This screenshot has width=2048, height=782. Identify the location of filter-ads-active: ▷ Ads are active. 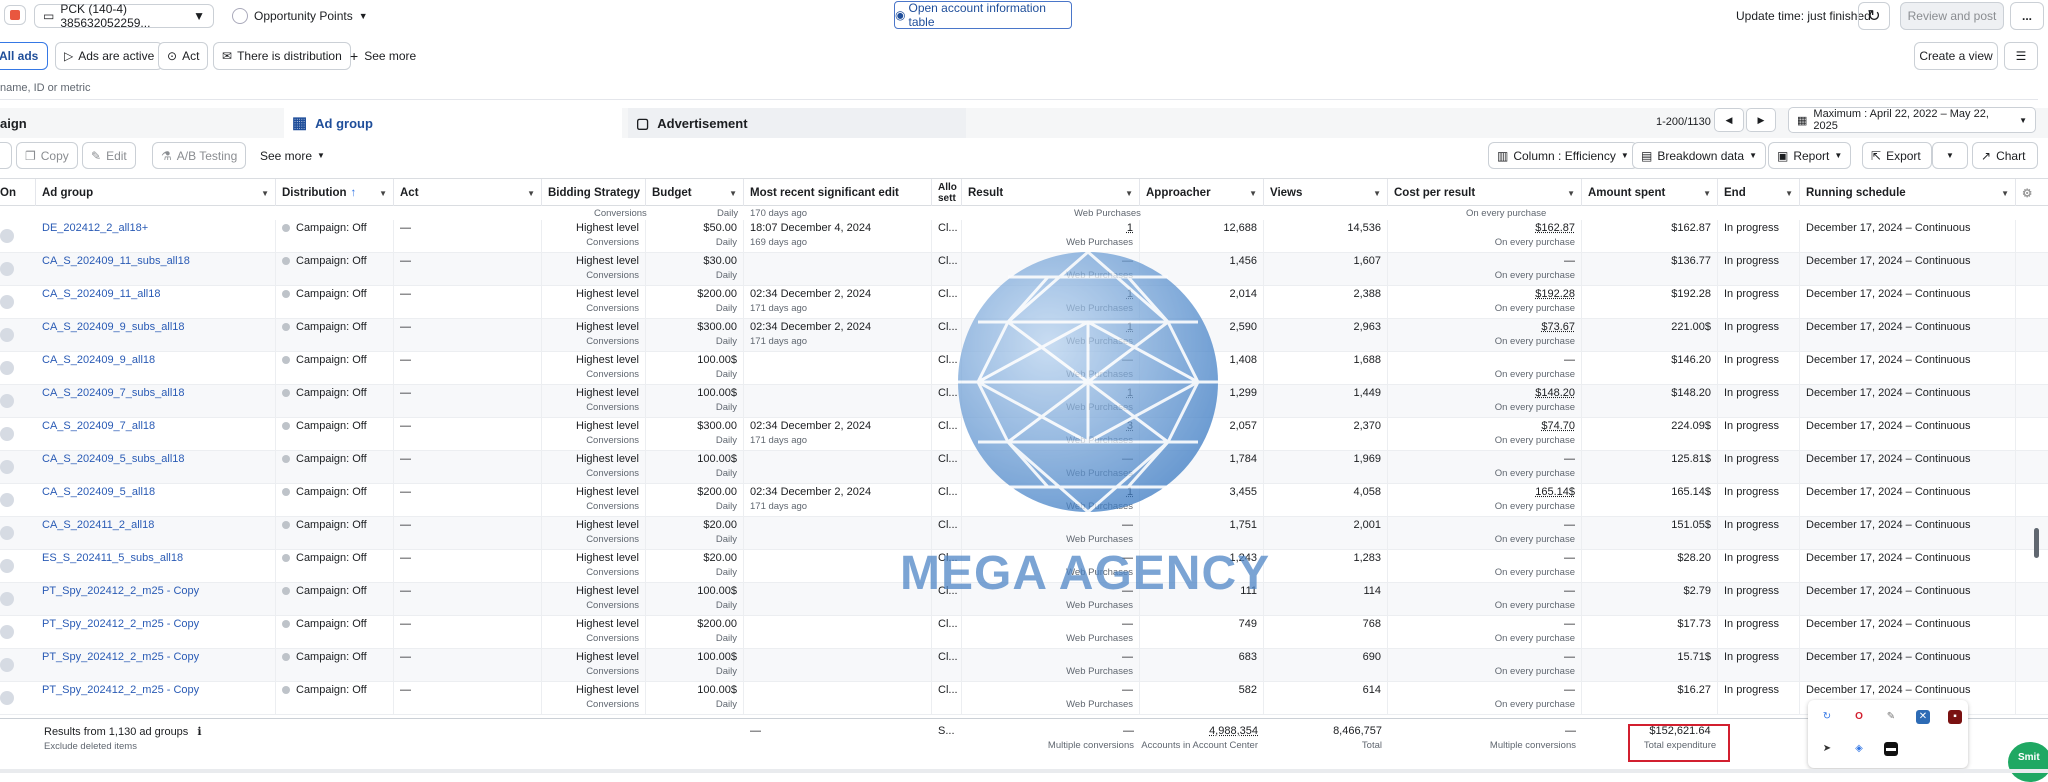
(109, 56).